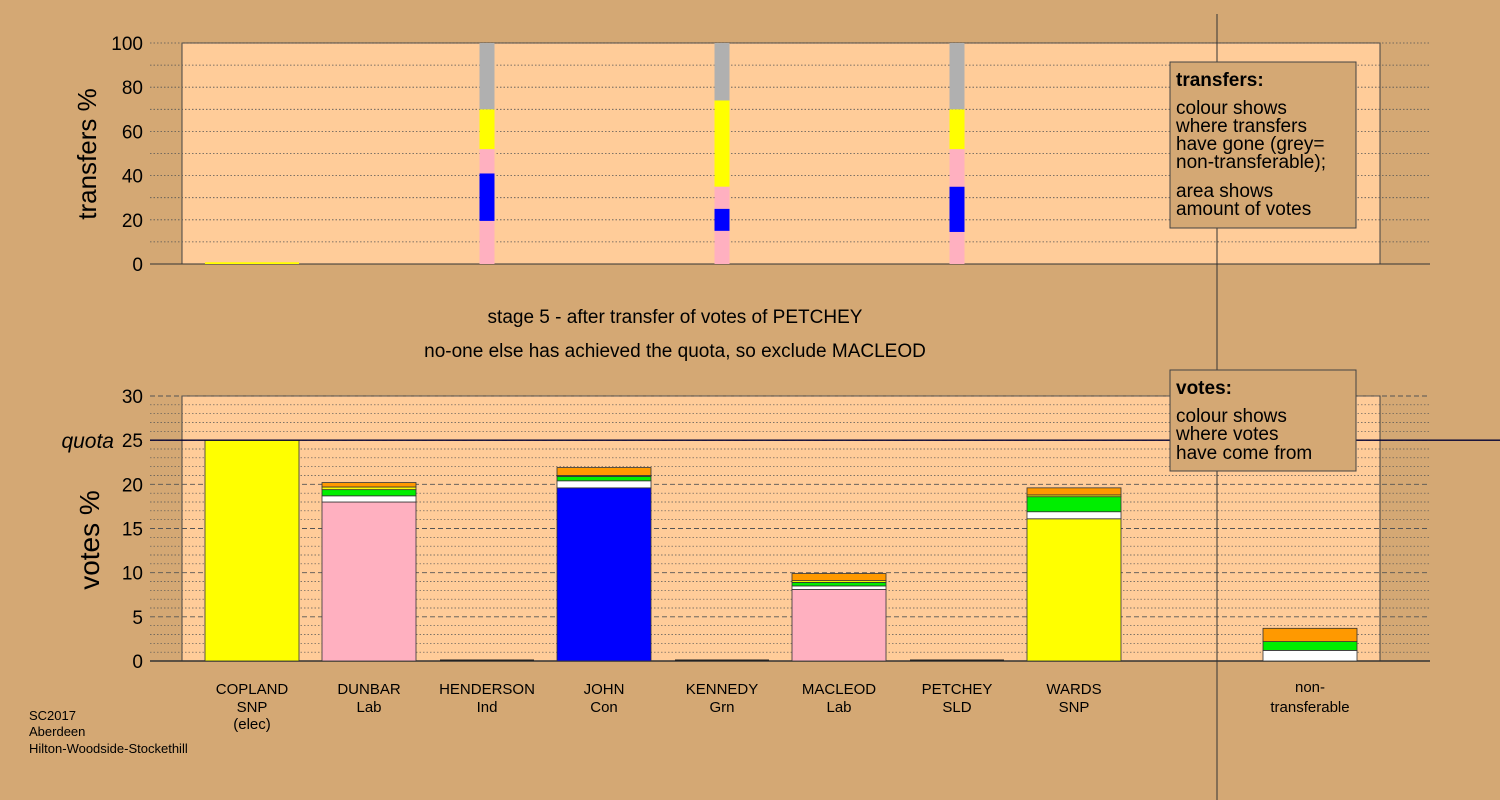 This screenshot has width=1500, height=800. Describe the element at coordinates (137, 618) in the screenshot. I see `votes-tick-label: 5` at that location.